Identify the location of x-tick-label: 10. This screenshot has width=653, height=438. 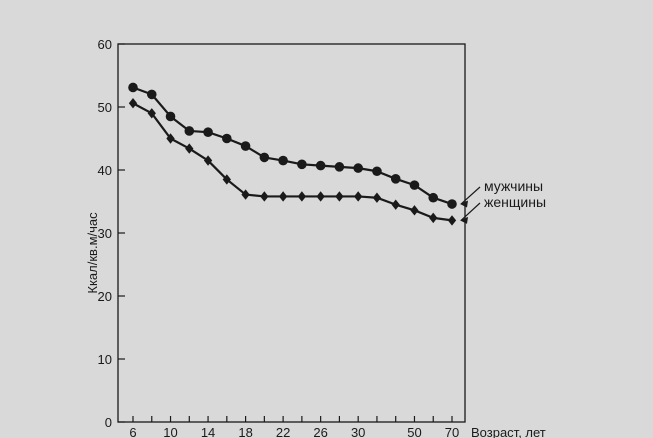
(170, 431).